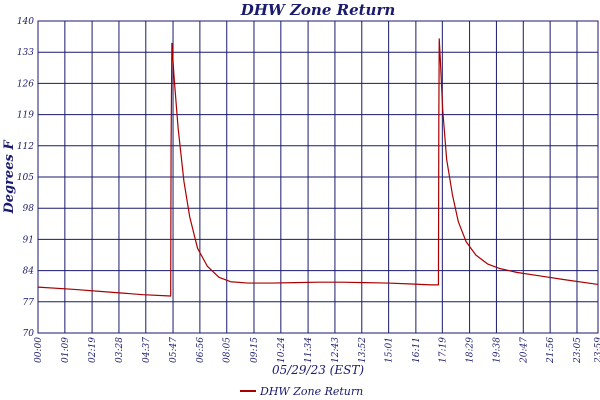 The height and width of the screenshot is (400, 600). What do you see at coordinates (336, 350) in the screenshot?
I see `x-tick-label: 12:43` at bounding box center [336, 350].